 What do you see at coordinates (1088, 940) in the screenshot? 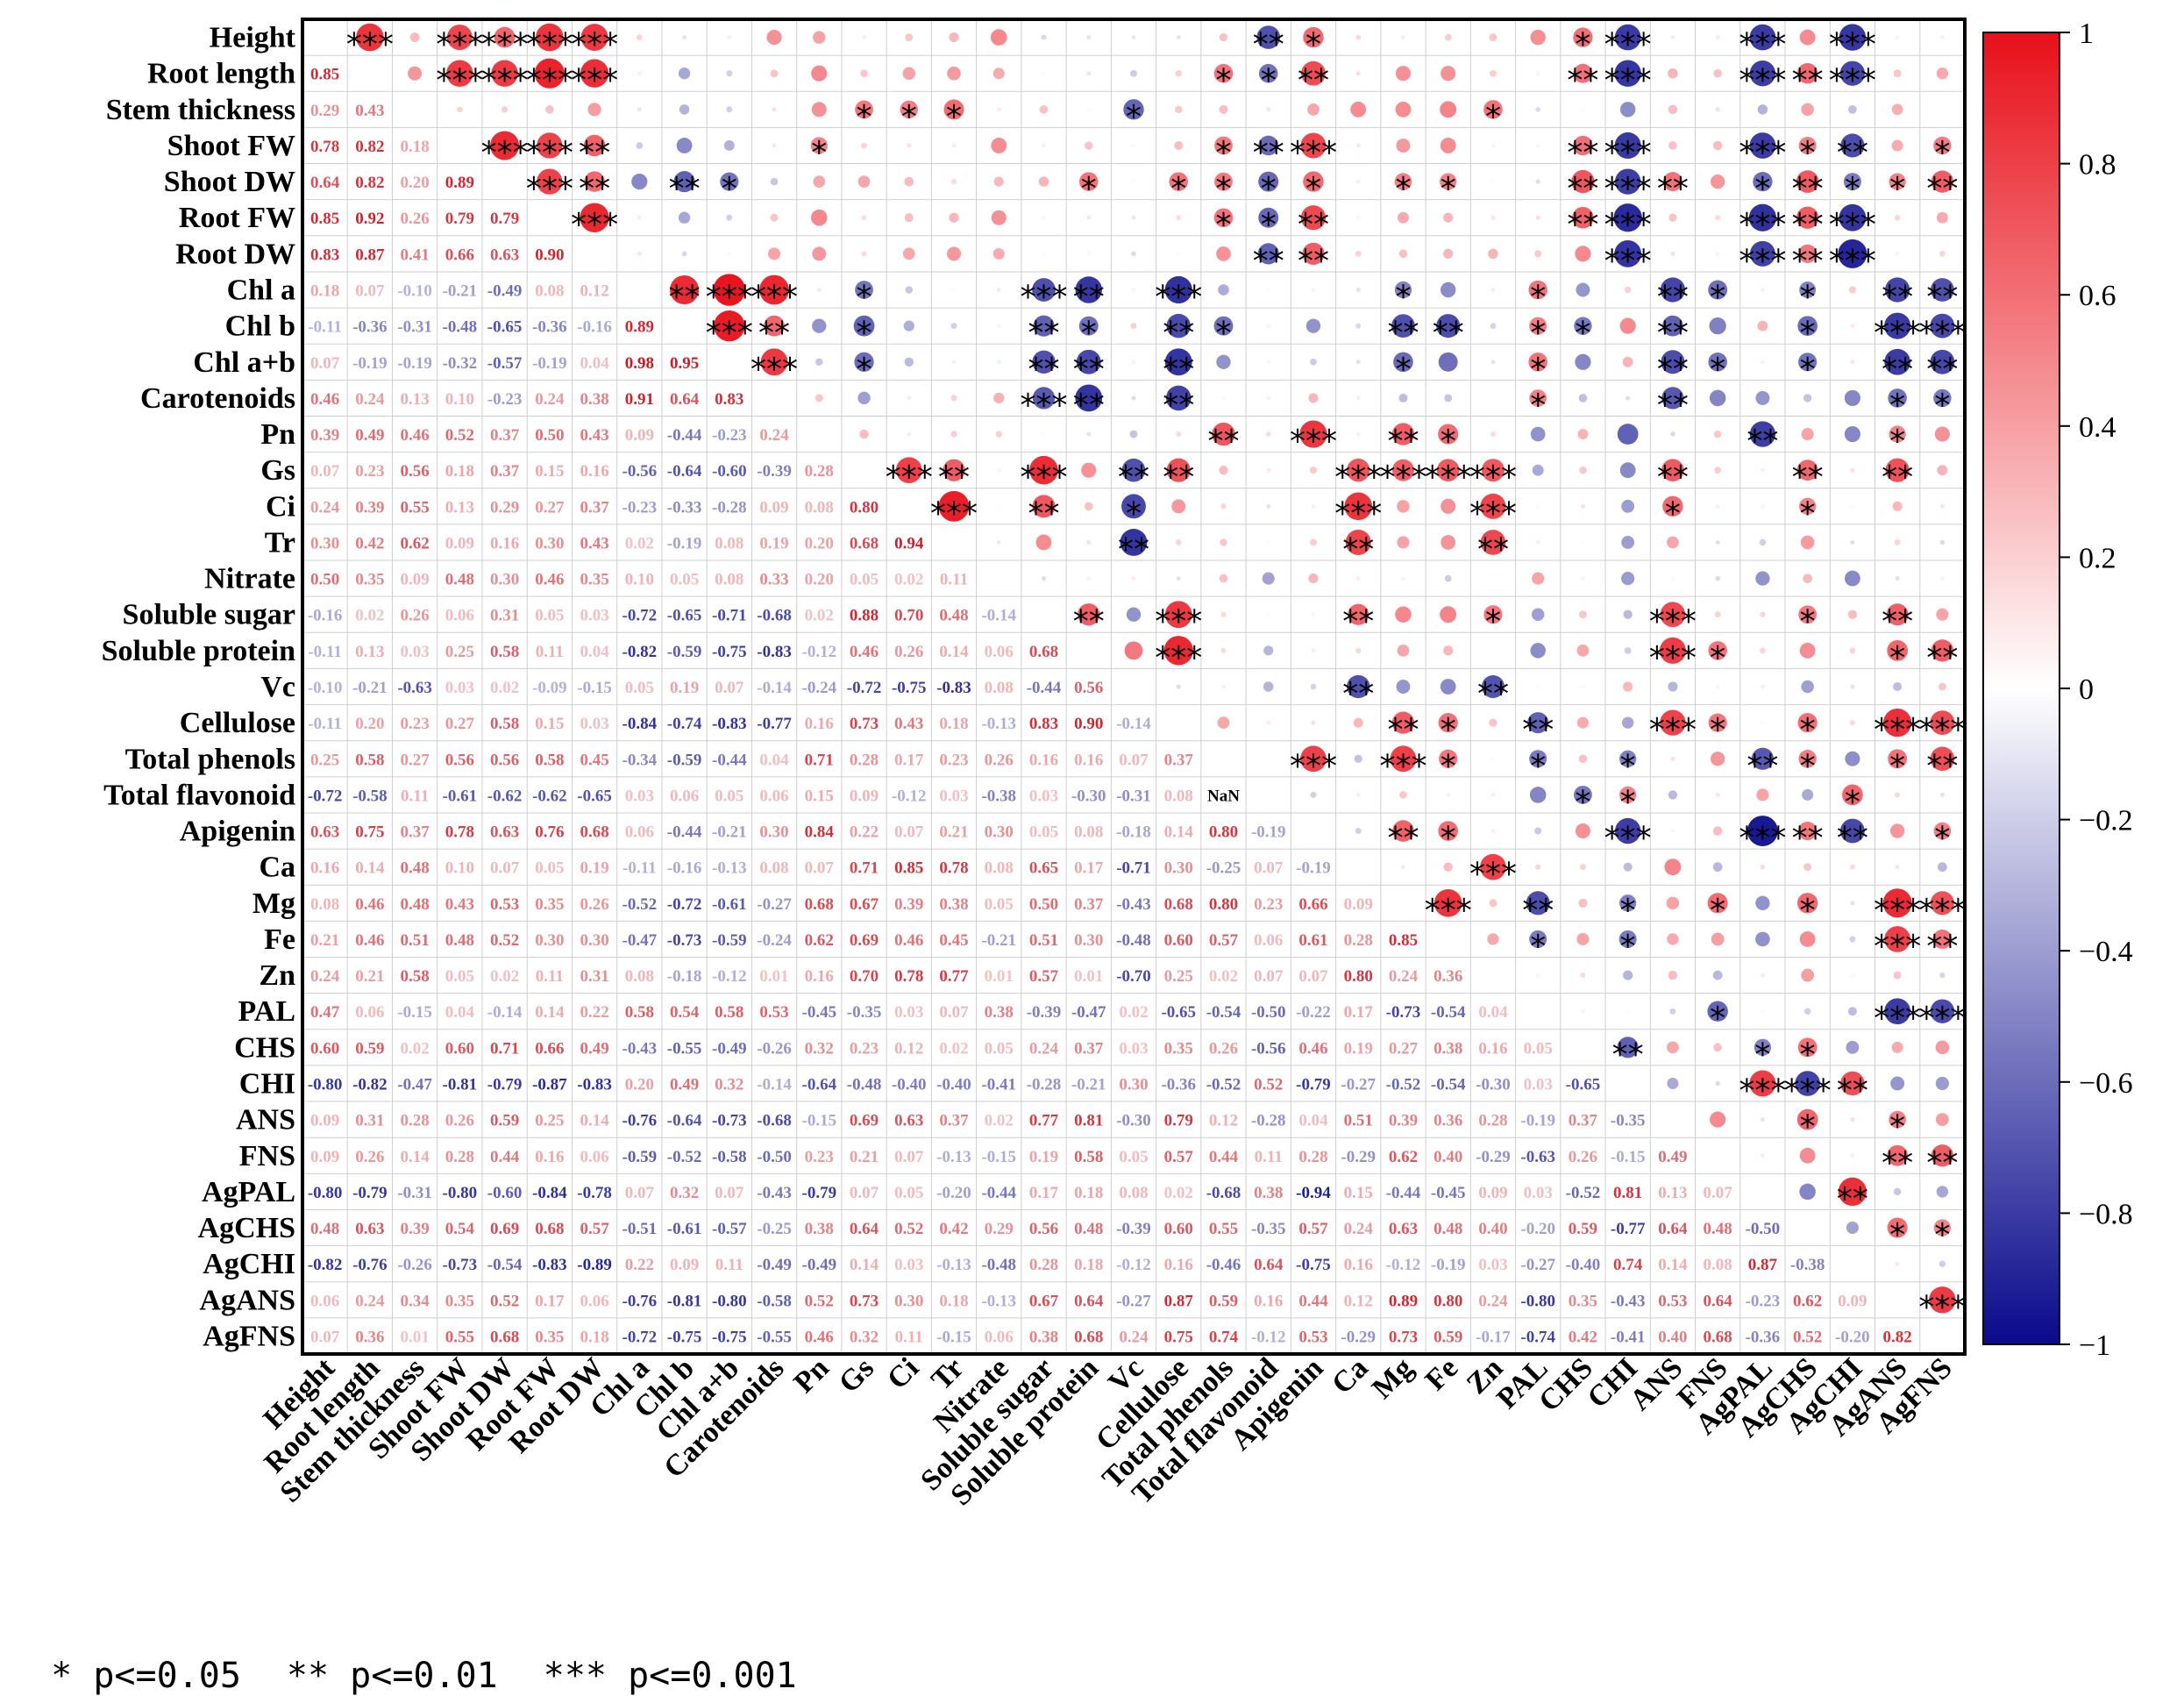
I see `corr-value-label: 0.30` at bounding box center [1088, 940].